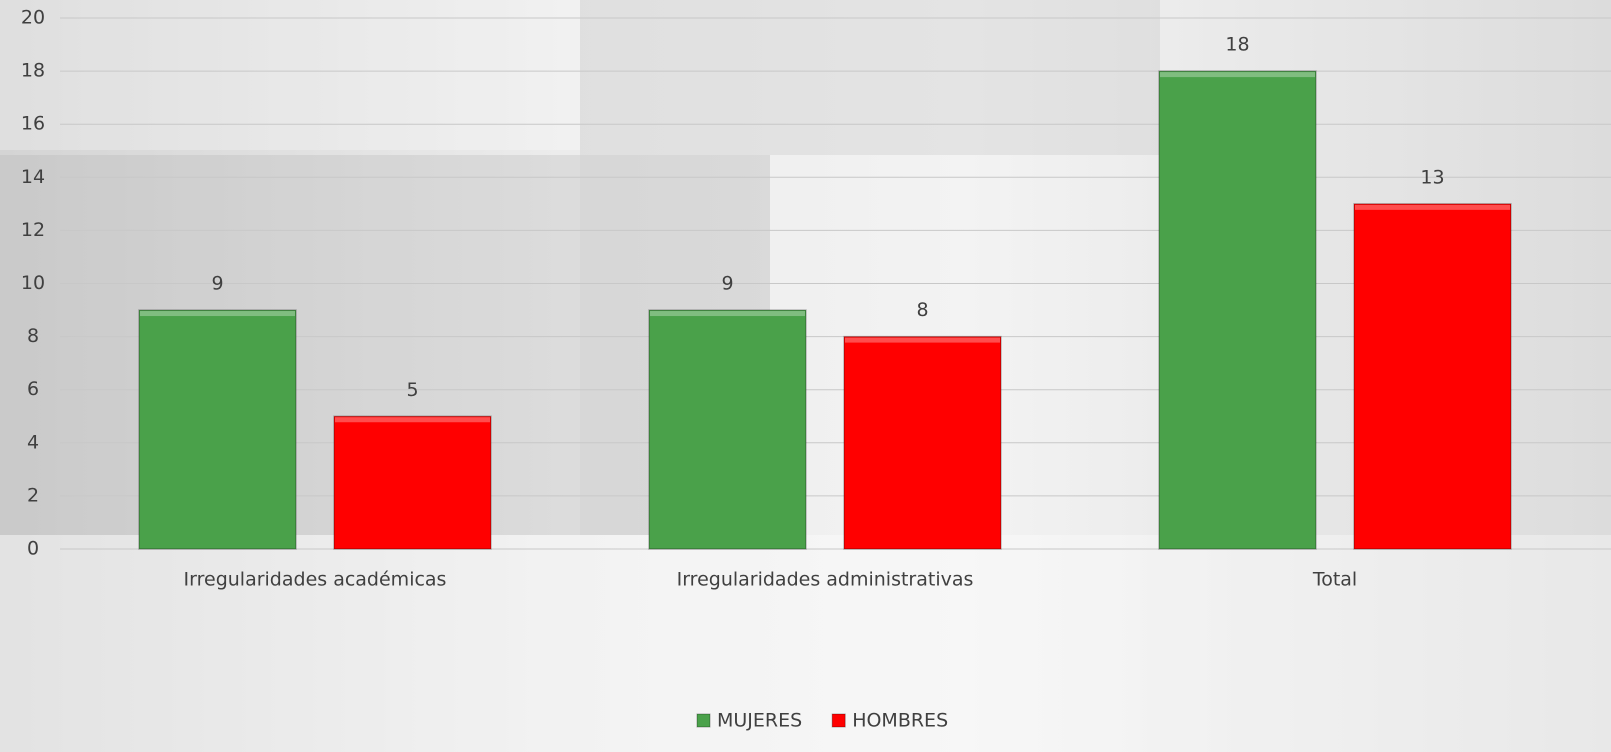 The width and height of the screenshot is (1611, 752). I want to click on y-tick-label: 4, so click(33, 442).